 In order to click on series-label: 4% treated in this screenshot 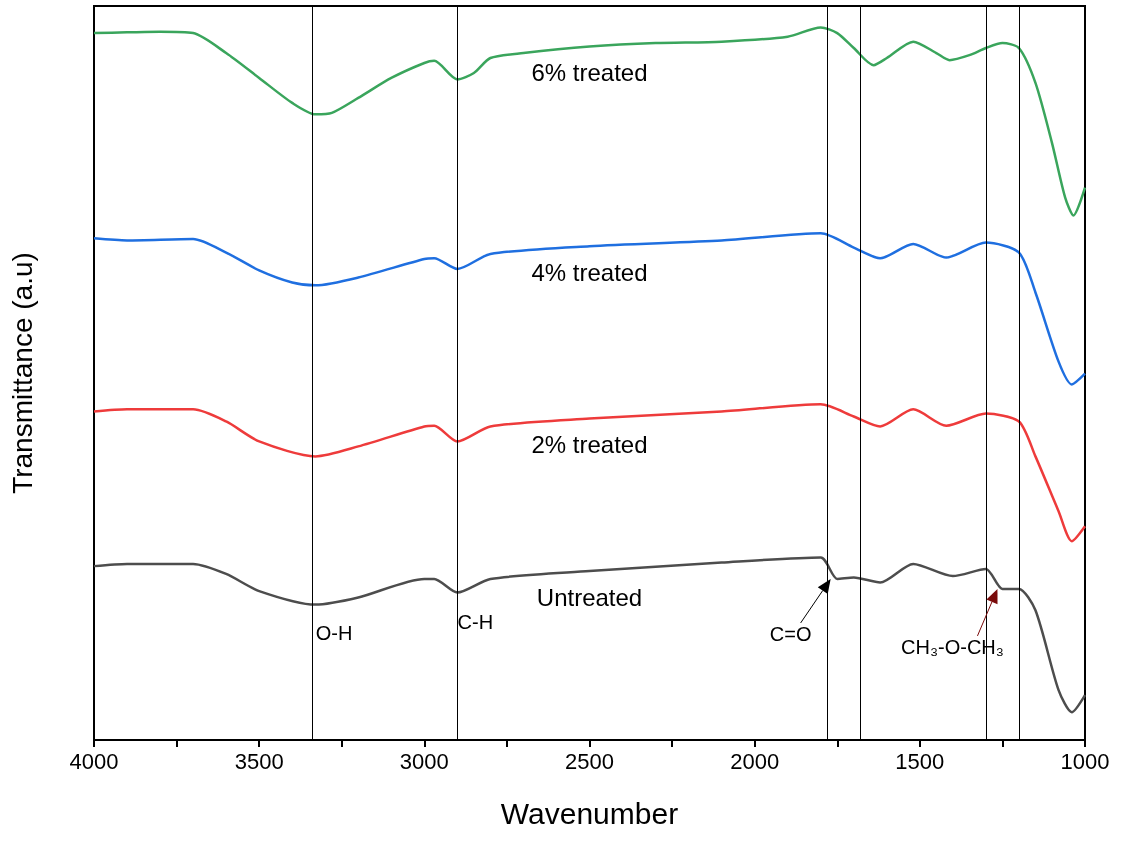, I will do `click(589, 272)`.